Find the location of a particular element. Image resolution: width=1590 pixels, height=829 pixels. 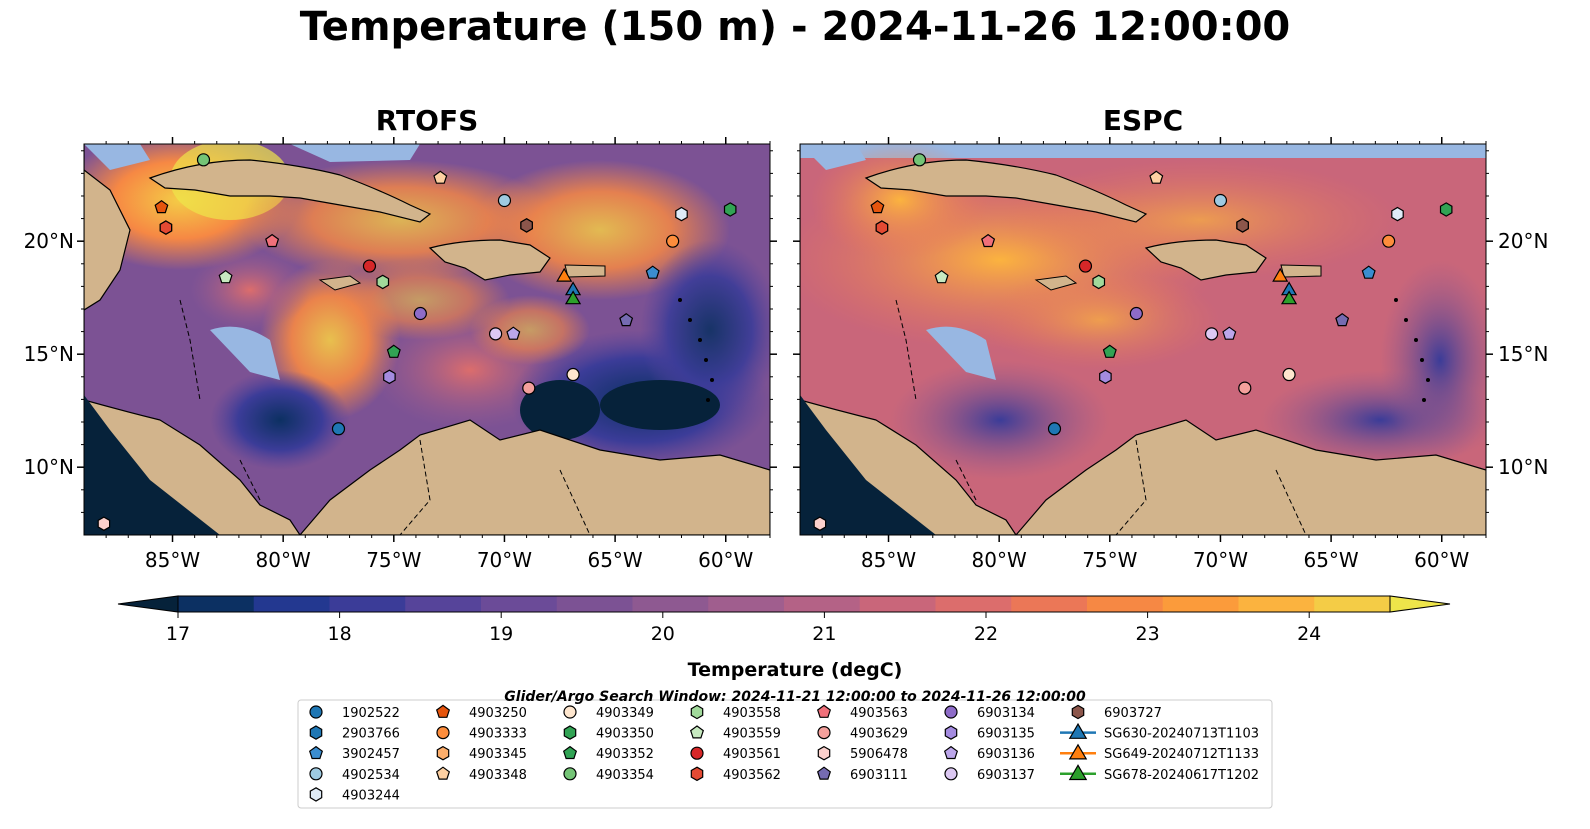

legend-label: 4903354 is located at coordinates (625, 775).